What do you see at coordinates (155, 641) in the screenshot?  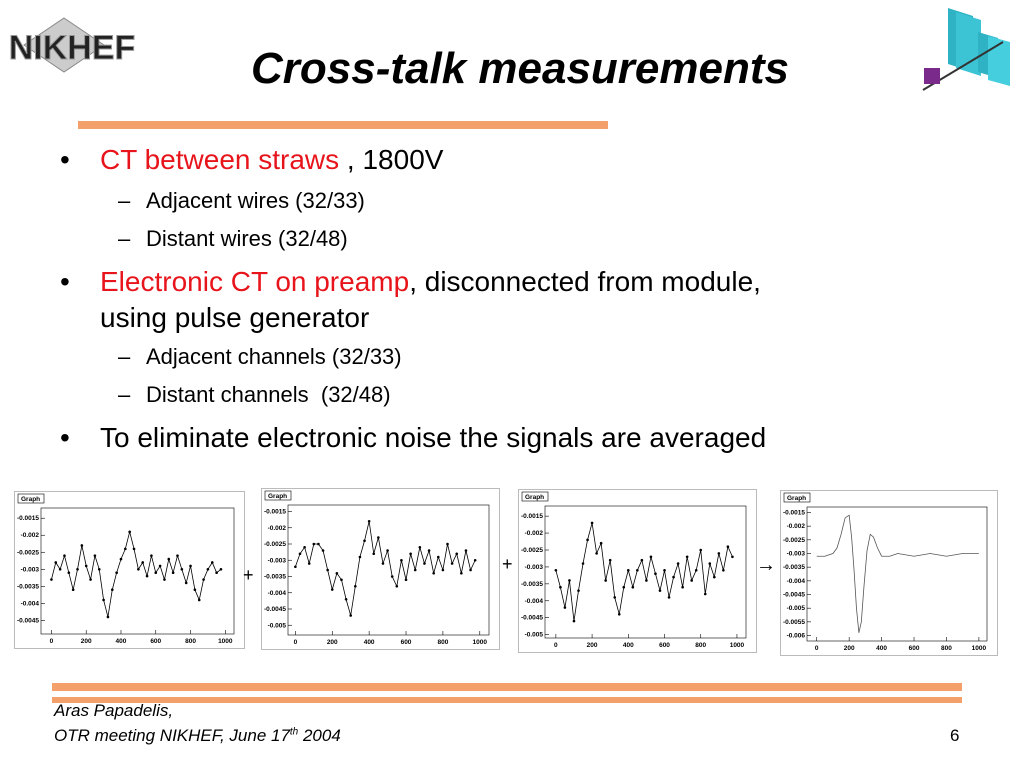 I see `x-tick-label: 600` at bounding box center [155, 641].